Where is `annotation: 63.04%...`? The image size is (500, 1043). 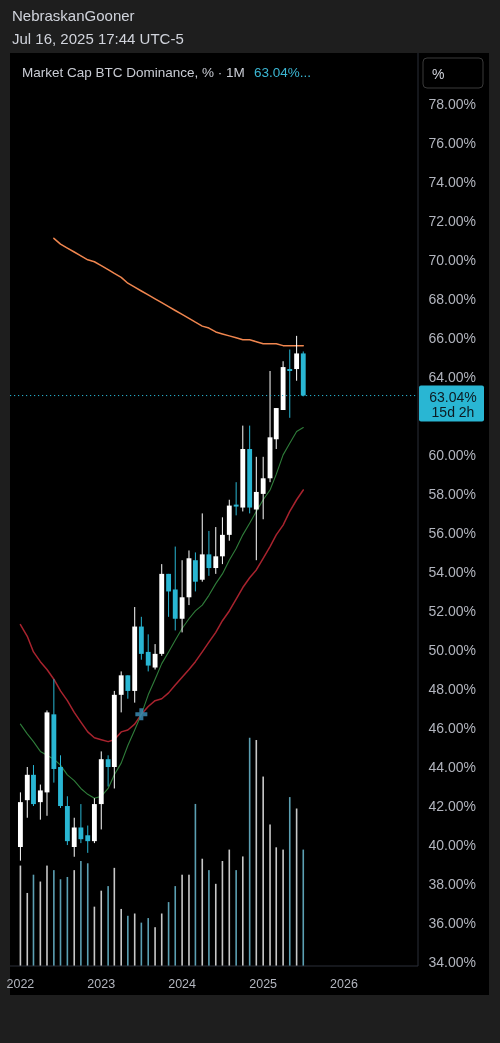
annotation: 63.04%... is located at coordinates (283, 72).